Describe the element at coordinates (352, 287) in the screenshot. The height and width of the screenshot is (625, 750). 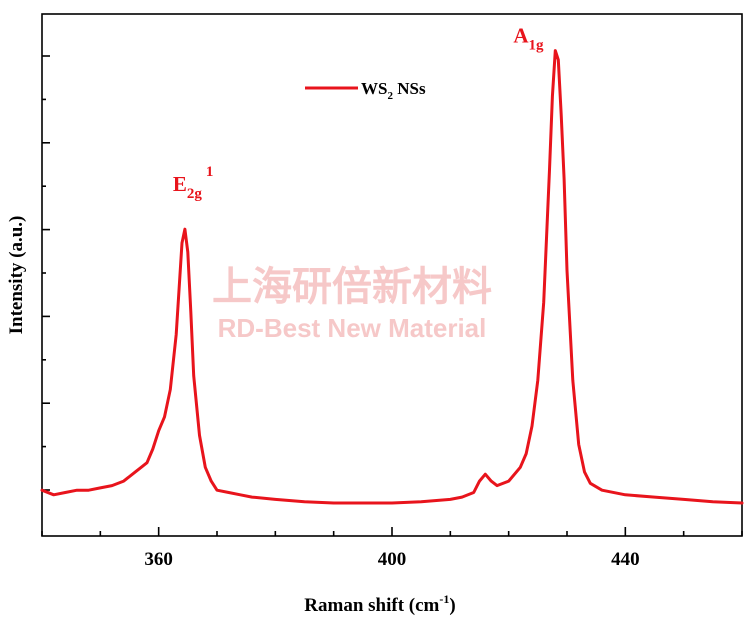
I see `watermark-chinese: 上海研倍新材料` at that location.